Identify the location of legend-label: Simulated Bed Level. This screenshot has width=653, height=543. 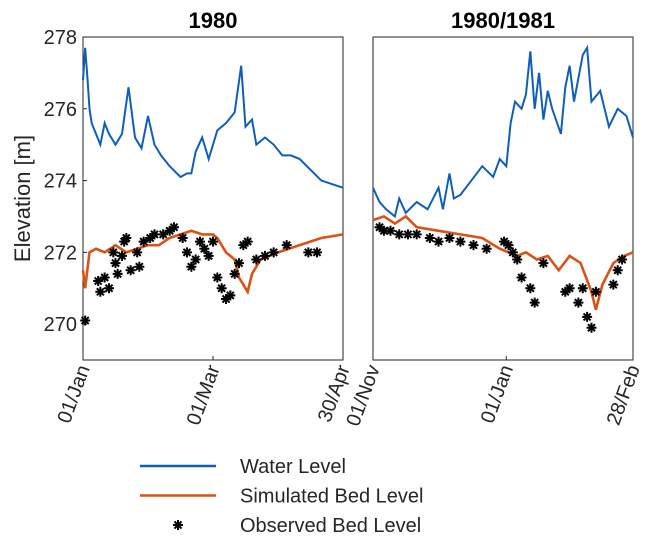
(331, 497).